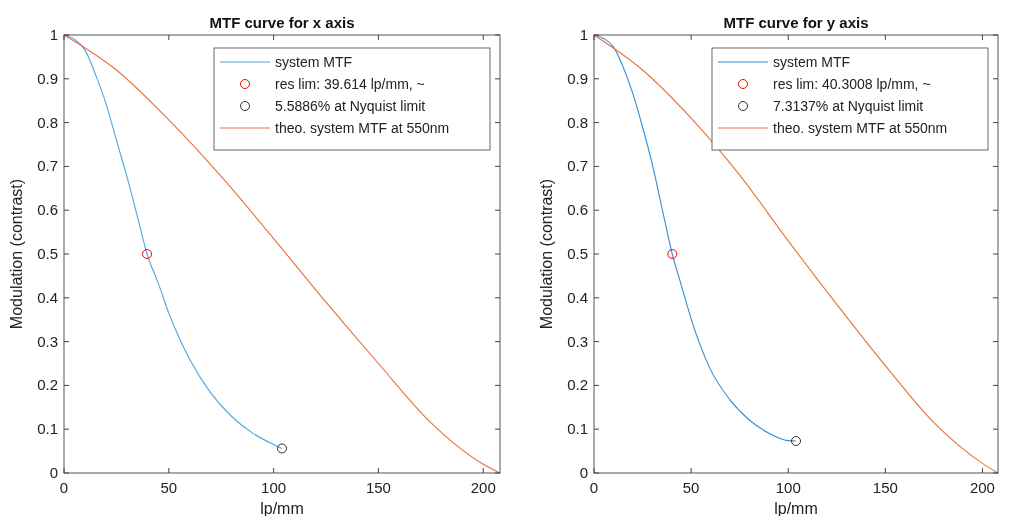 The width and height of the screenshot is (1025, 524). I want to click on chart-title: MTF curve for y axis, so click(796, 22).